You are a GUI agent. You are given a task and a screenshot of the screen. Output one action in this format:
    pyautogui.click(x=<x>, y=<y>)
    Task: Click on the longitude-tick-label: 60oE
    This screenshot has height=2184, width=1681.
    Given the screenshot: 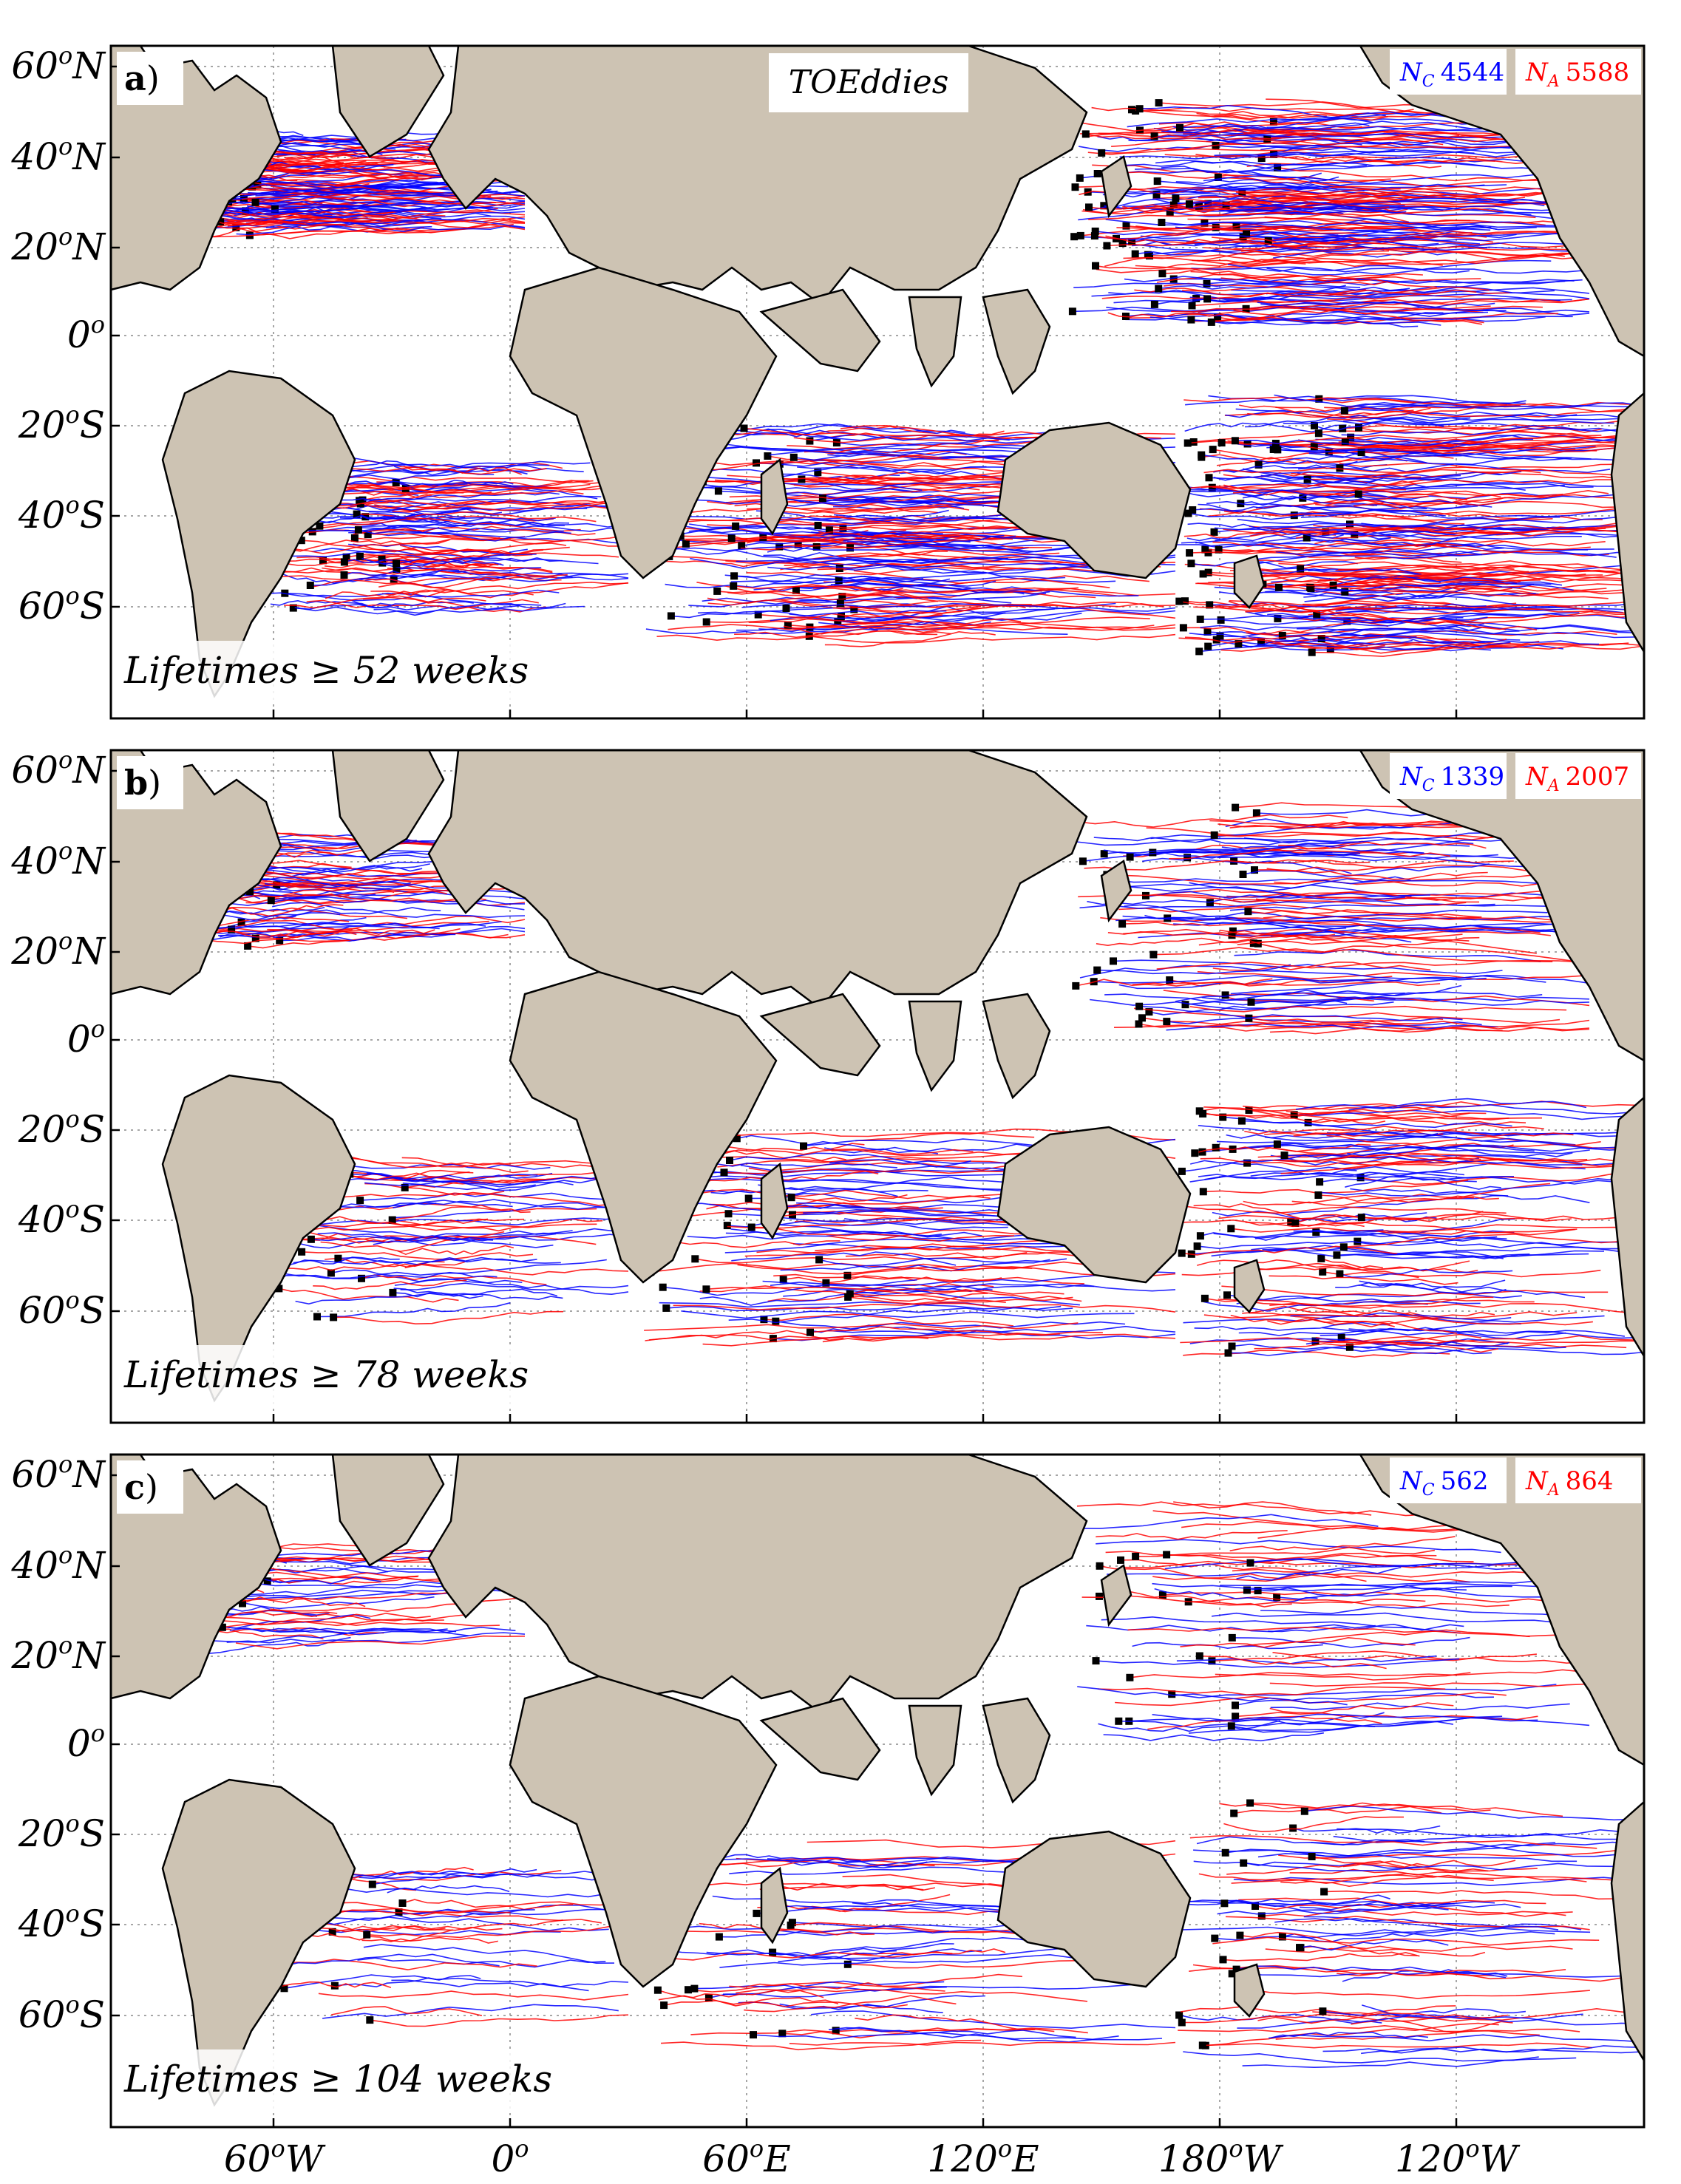 What is the action you would take?
    pyautogui.click(x=746, y=2157)
    